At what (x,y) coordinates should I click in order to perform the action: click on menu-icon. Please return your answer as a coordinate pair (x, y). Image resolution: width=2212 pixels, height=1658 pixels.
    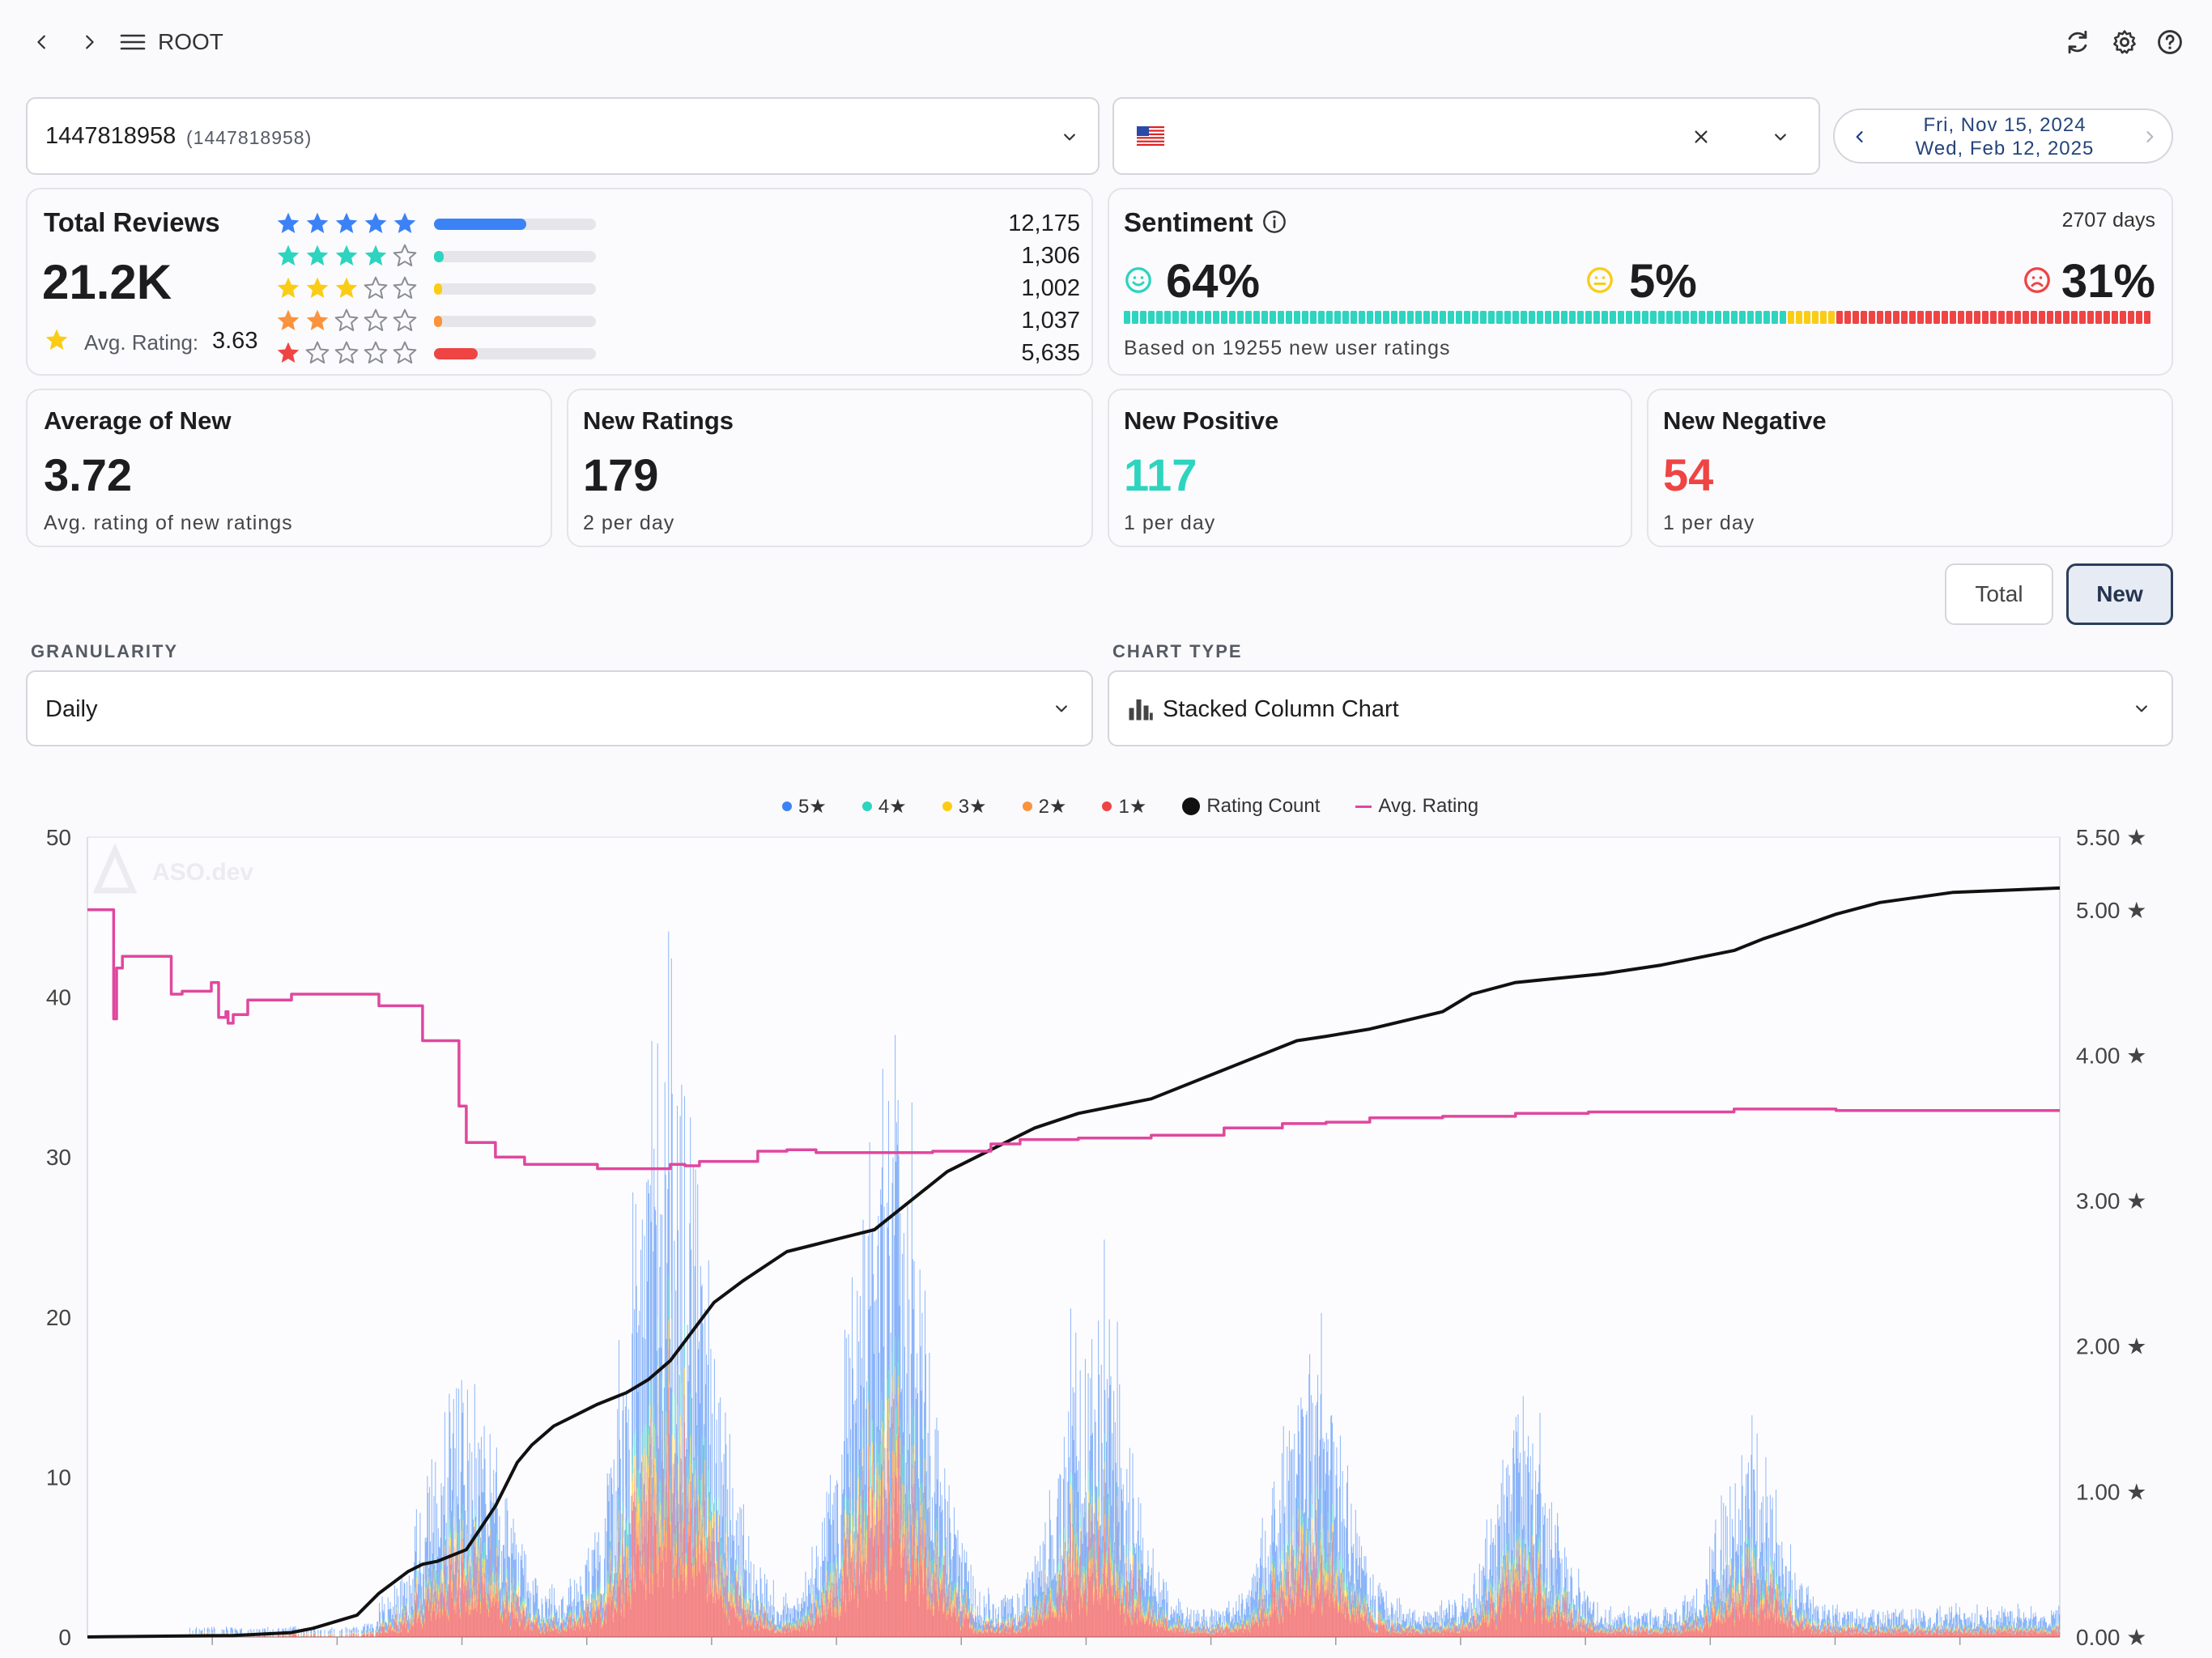
    Looking at the image, I should click on (133, 42).